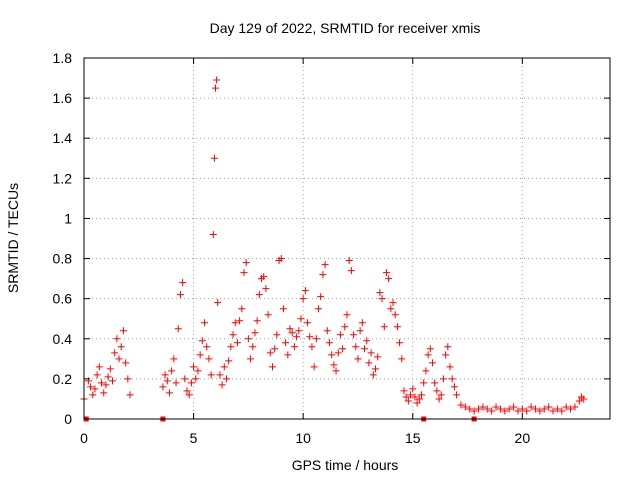 The height and width of the screenshot is (480, 640). What do you see at coordinates (523, 438) in the screenshot?
I see `x-tick-label: 20` at bounding box center [523, 438].